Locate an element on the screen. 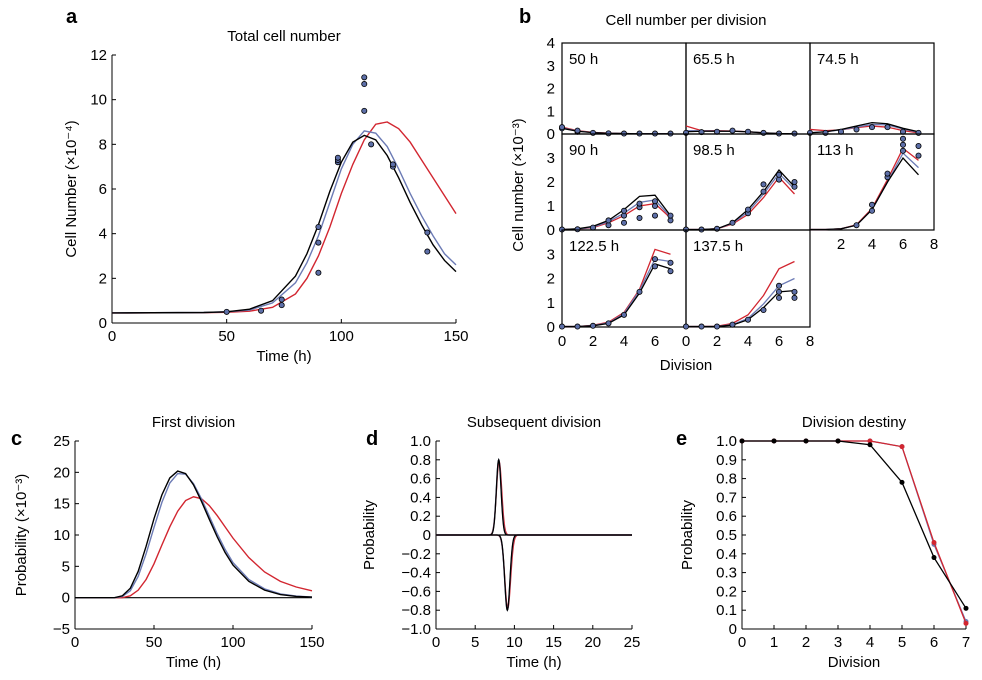 The image size is (982, 680). time-label: 74.5 h is located at coordinates (838, 59).